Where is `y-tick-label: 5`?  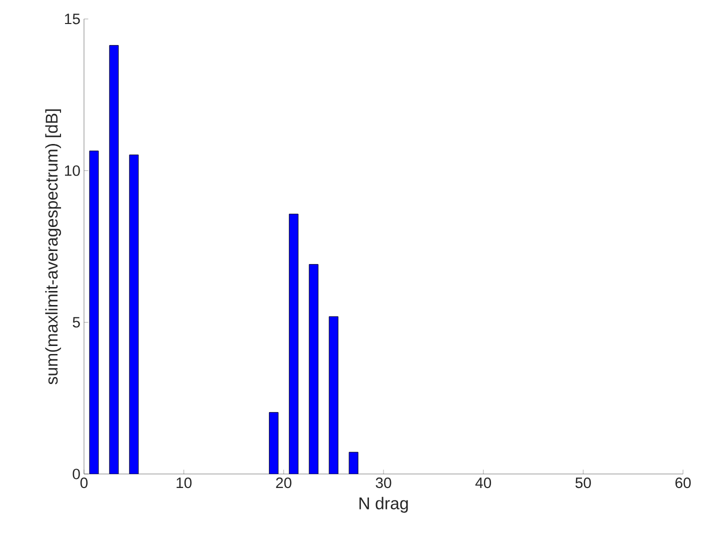 y-tick-label: 5 is located at coordinates (76, 322).